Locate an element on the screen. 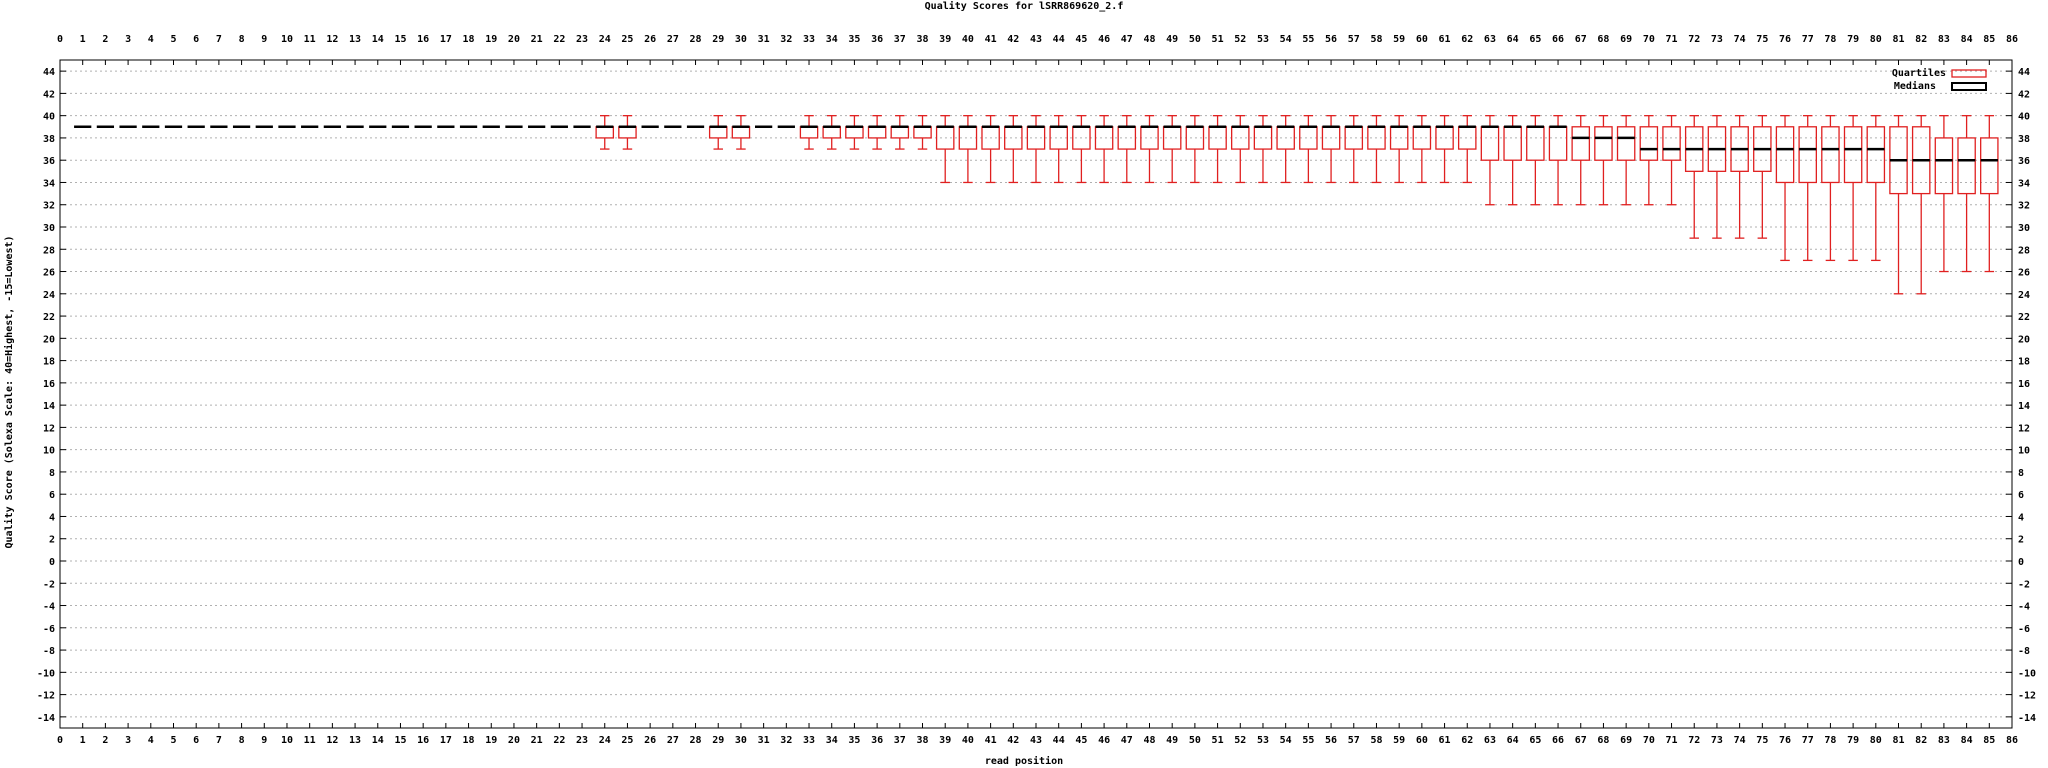 This screenshot has height=768, width=2048. x-tick-label-top: 10 is located at coordinates (287, 39).